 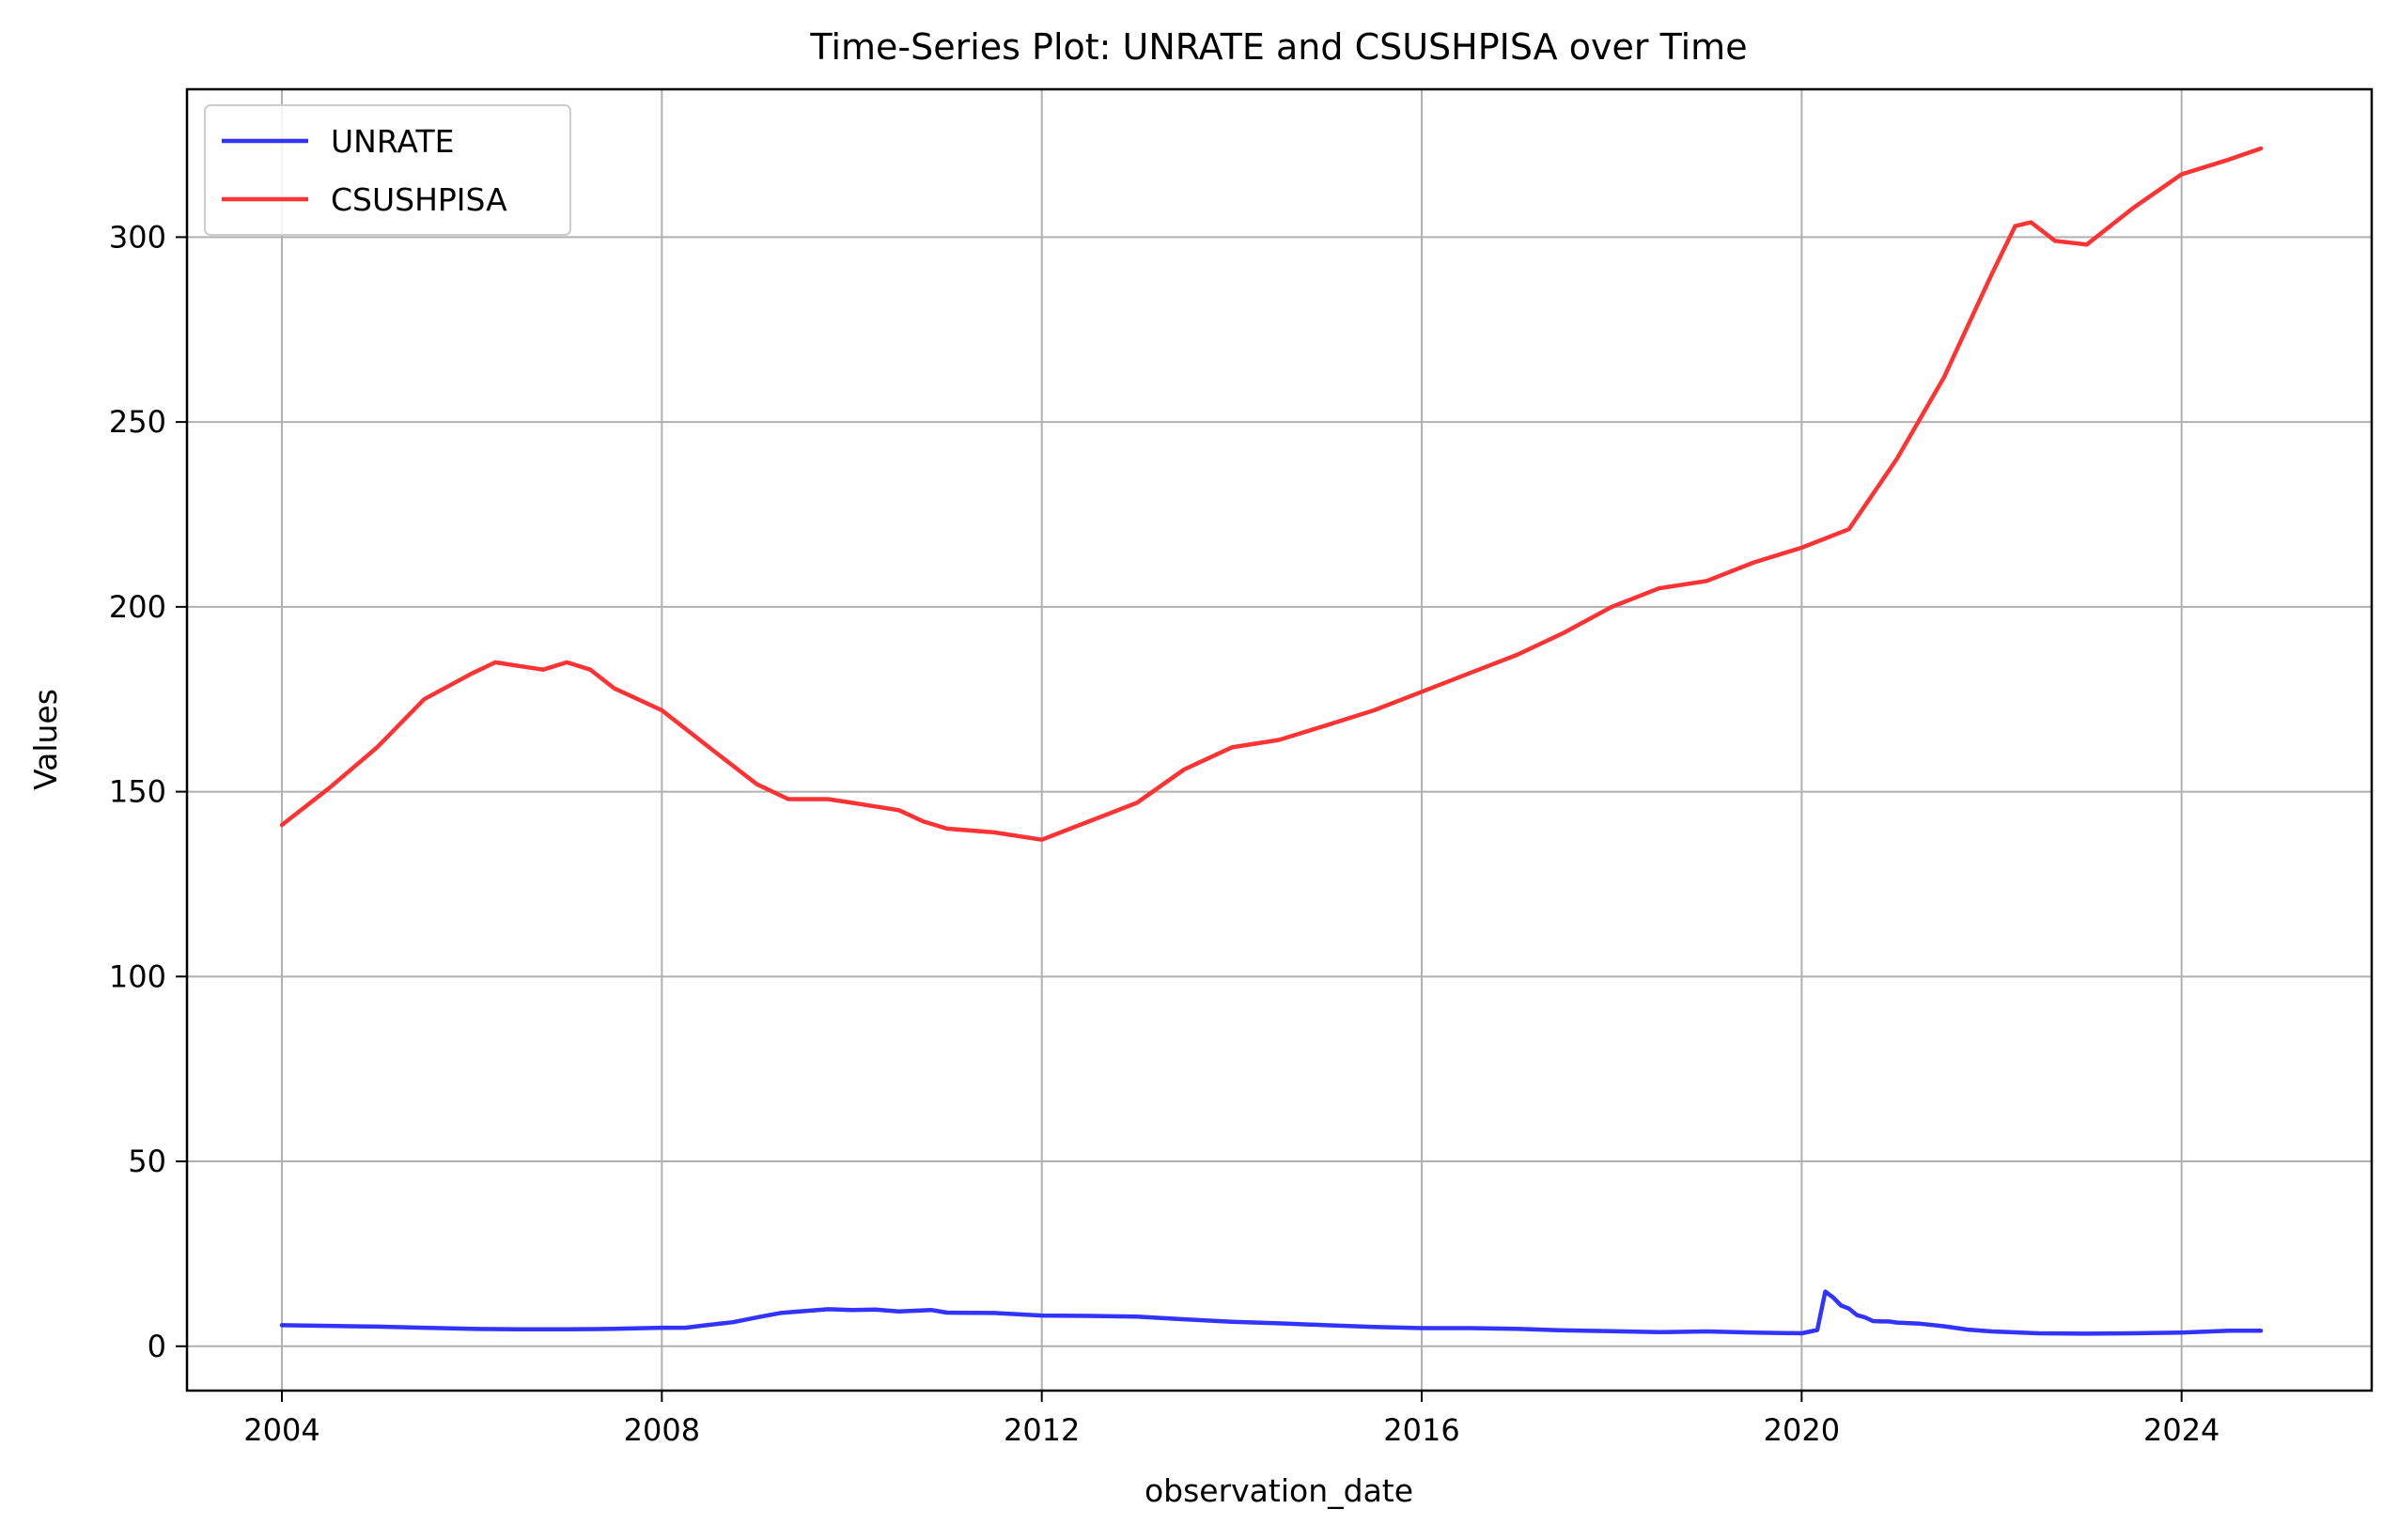 What do you see at coordinates (137, 237) in the screenshot?
I see `y-tick-label: 300` at bounding box center [137, 237].